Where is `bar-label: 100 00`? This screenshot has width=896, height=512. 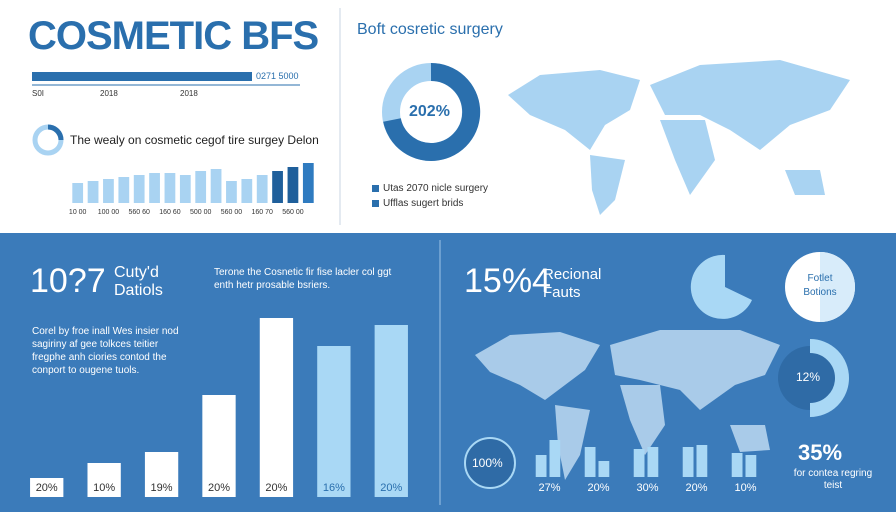
bar-label: 100 00 is located at coordinates (109, 212).